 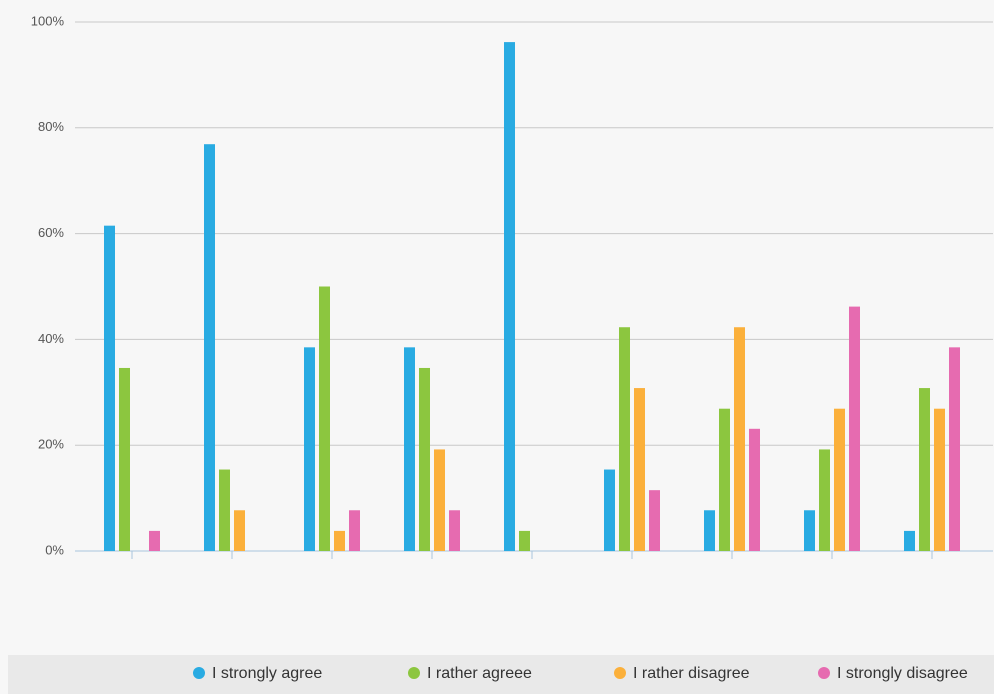 What do you see at coordinates (479, 673) in the screenshot?
I see `legend-label: I rather agreee` at bounding box center [479, 673].